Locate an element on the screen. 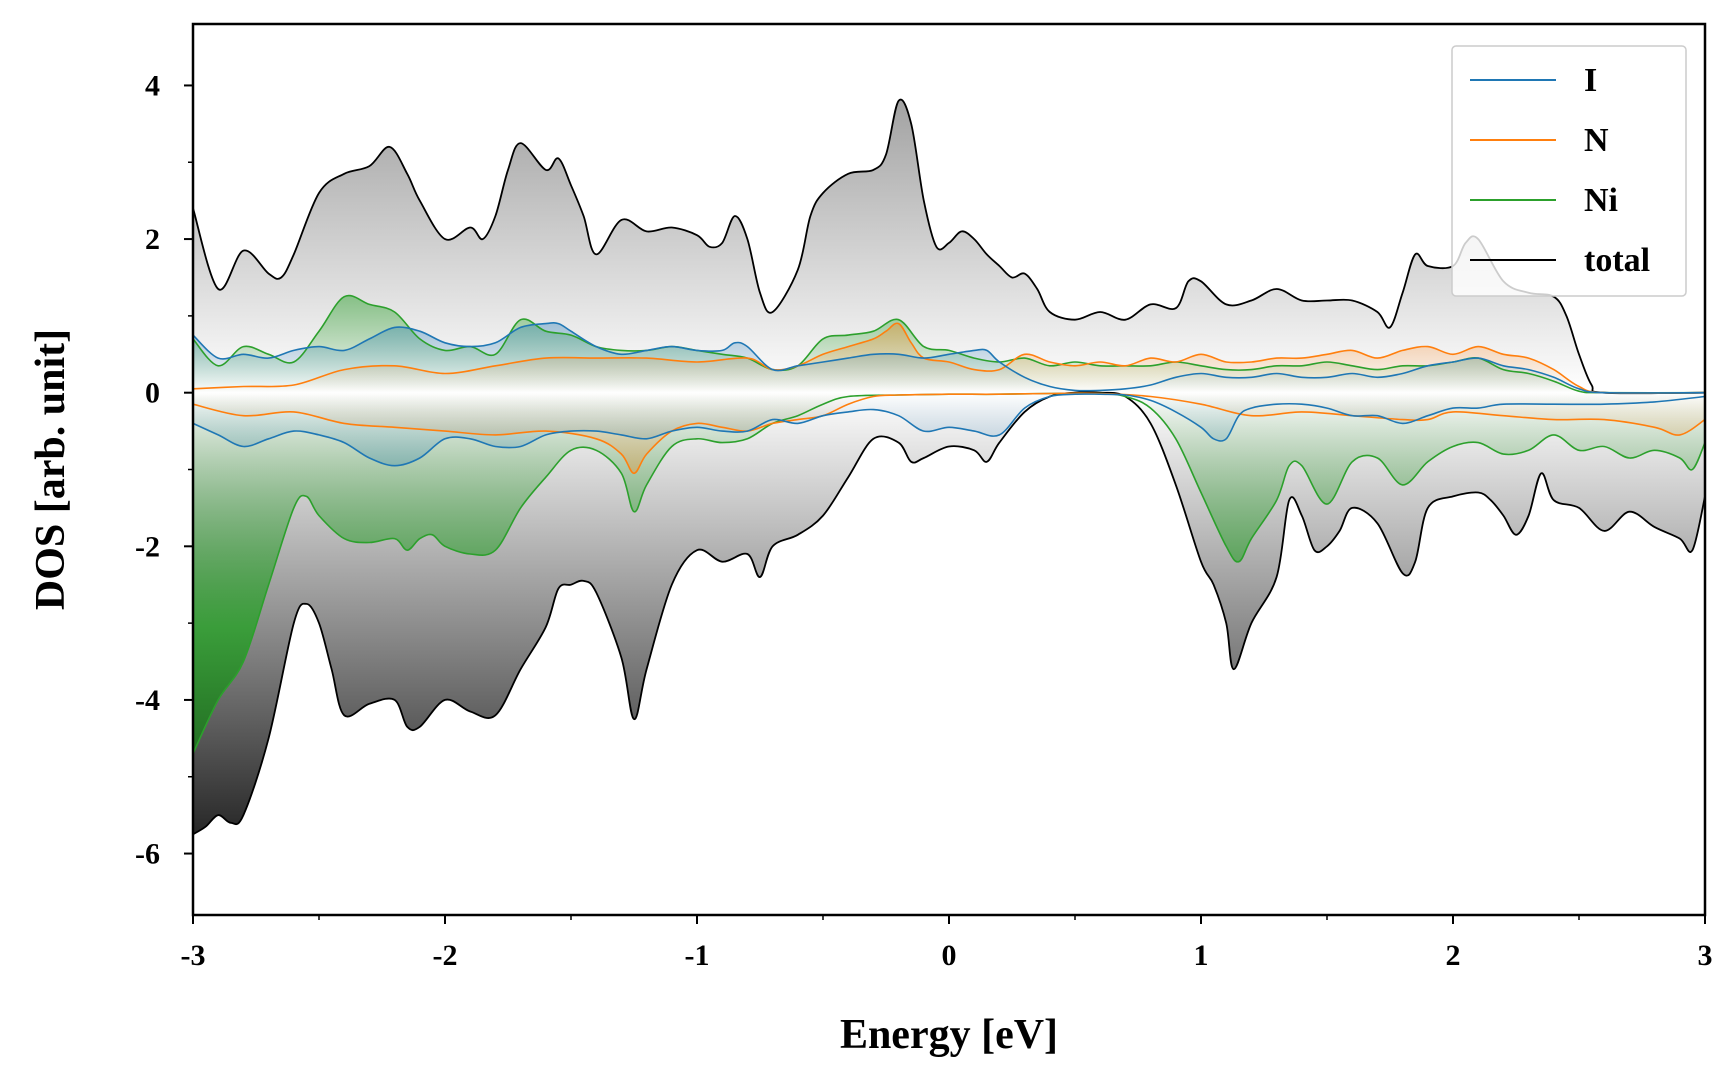 Image resolution: width=1728 pixels, height=1080 pixels. line-i-up is located at coordinates (949, 358).